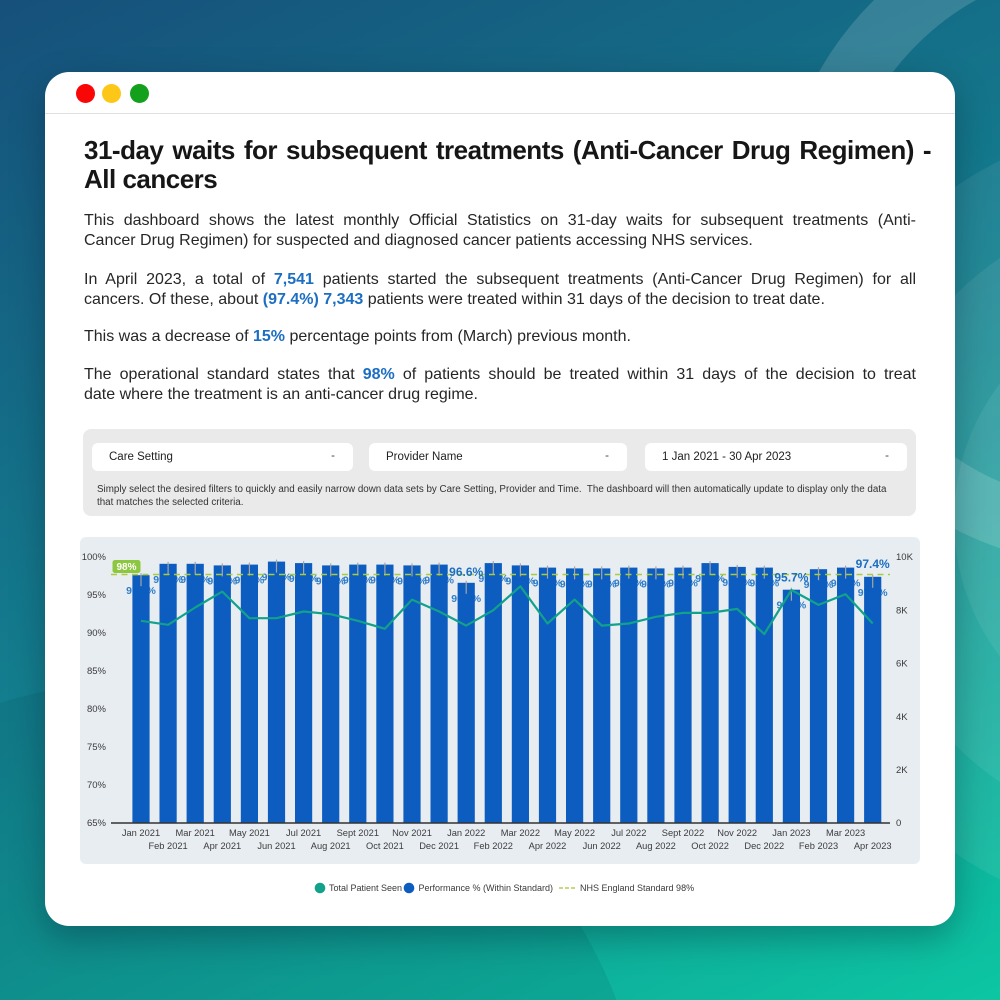 The image size is (1000, 1000). What do you see at coordinates (358, 833) in the screenshot?
I see `svg-text: Sept 2021` at bounding box center [358, 833].